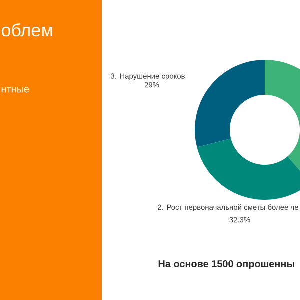  Describe the element at coordinates (27, 30) in the screenshot. I see `chart-title: облем` at that location.